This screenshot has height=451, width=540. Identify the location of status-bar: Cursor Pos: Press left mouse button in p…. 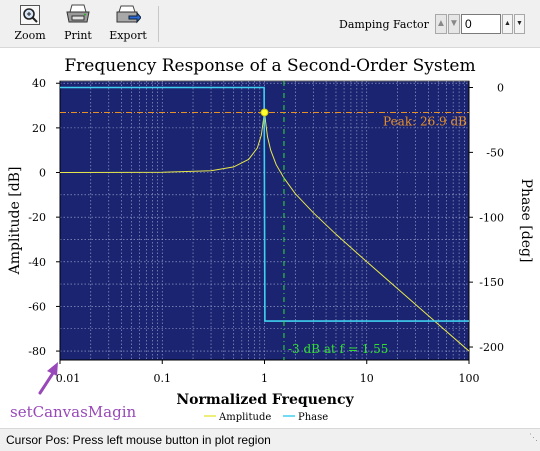
(270, 439).